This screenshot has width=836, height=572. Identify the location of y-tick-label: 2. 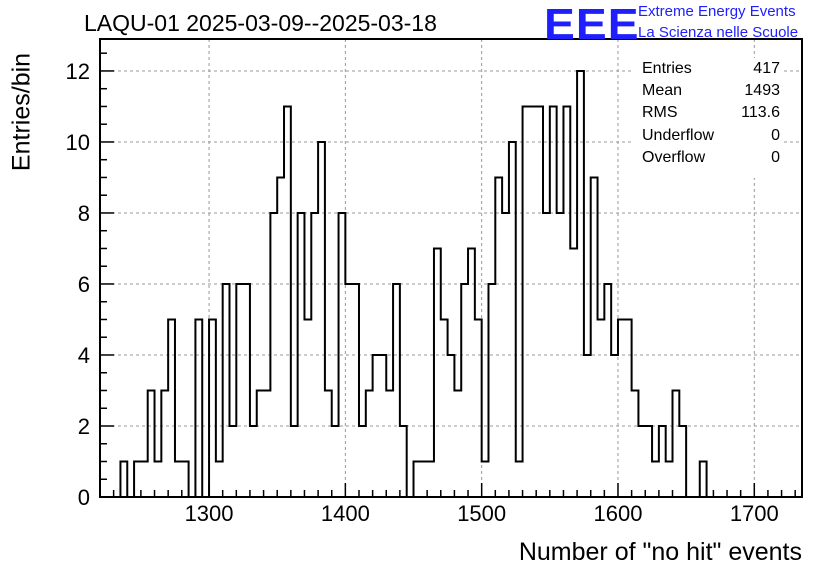
(84, 426).